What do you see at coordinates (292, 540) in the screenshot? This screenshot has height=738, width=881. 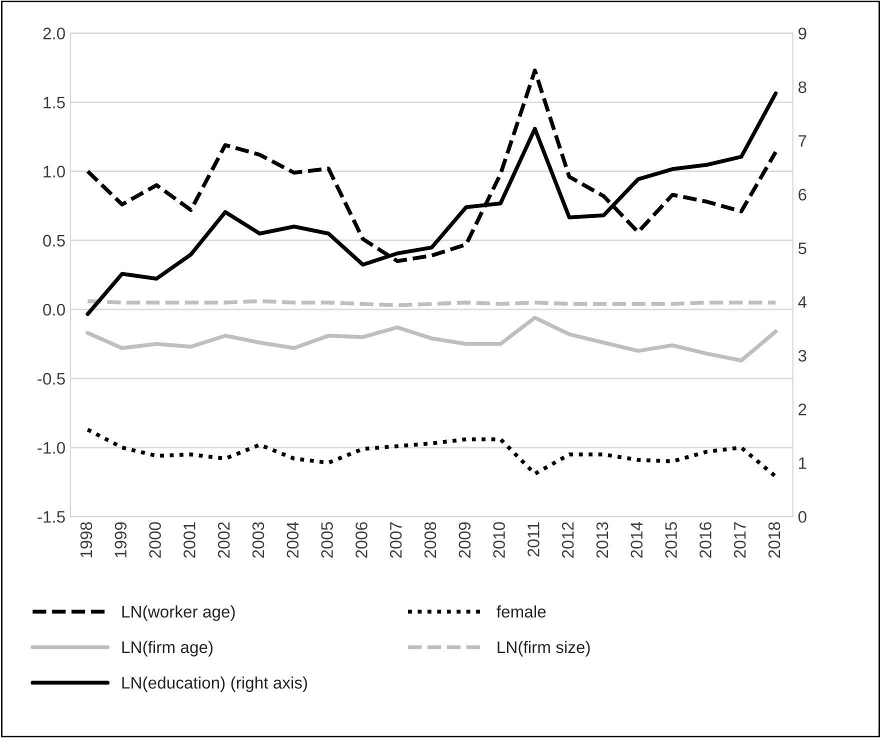 I see `x-tick-label: 2004` at bounding box center [292, 540].